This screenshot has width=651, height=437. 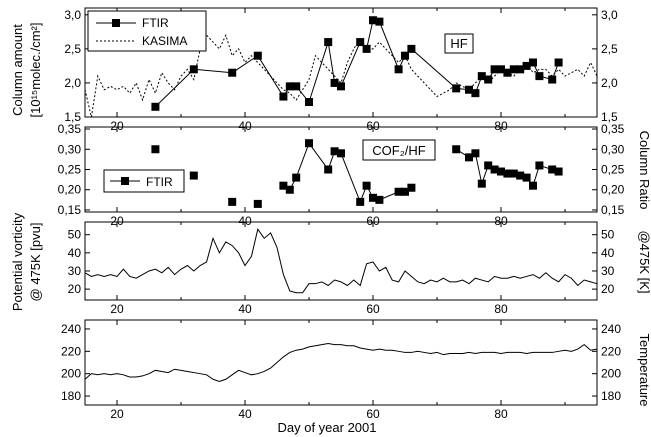 What do you see at coordinates (75, 271) in the screenshot?
I see `pv-ytick-label: 30` at bounding box center [75, 271].